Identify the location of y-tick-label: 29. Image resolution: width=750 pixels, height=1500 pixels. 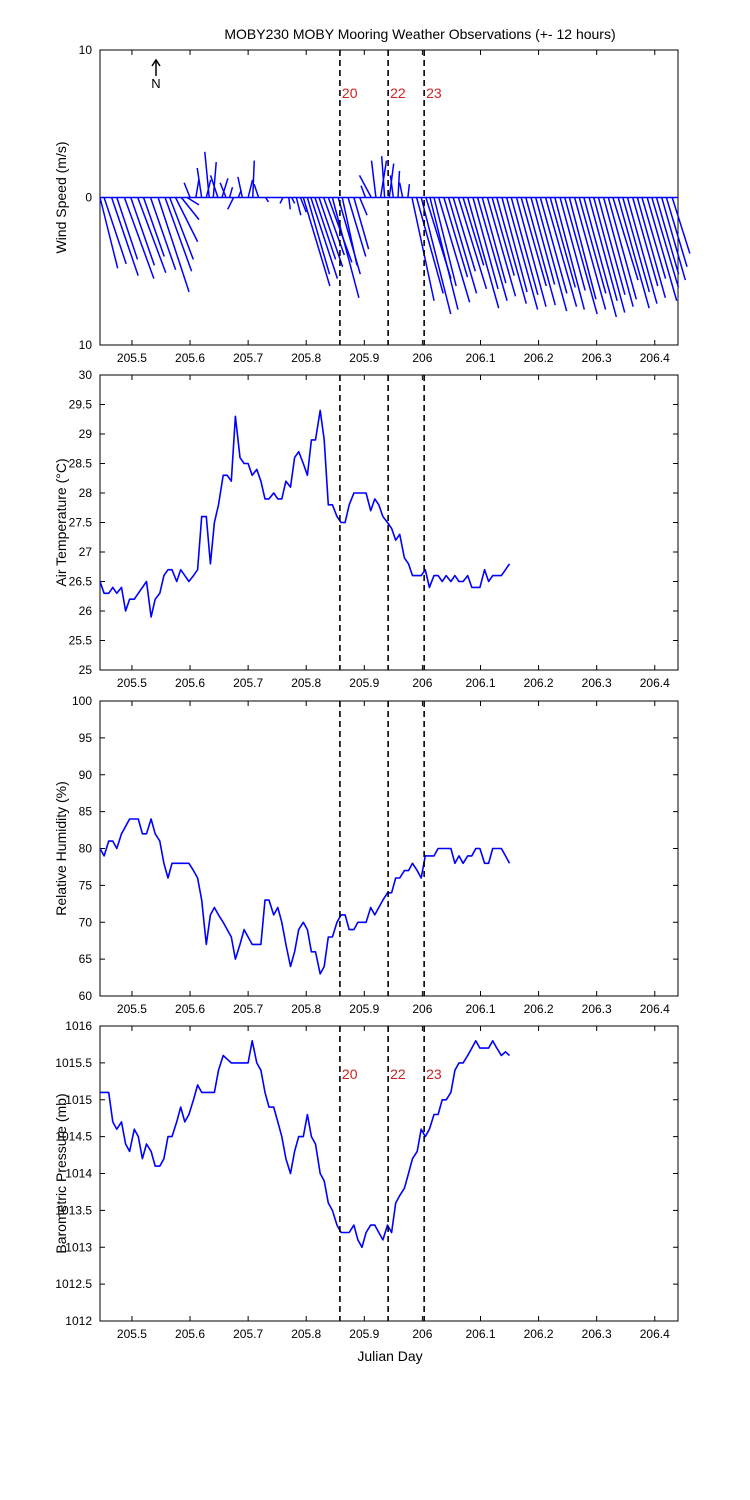
(86, 434).